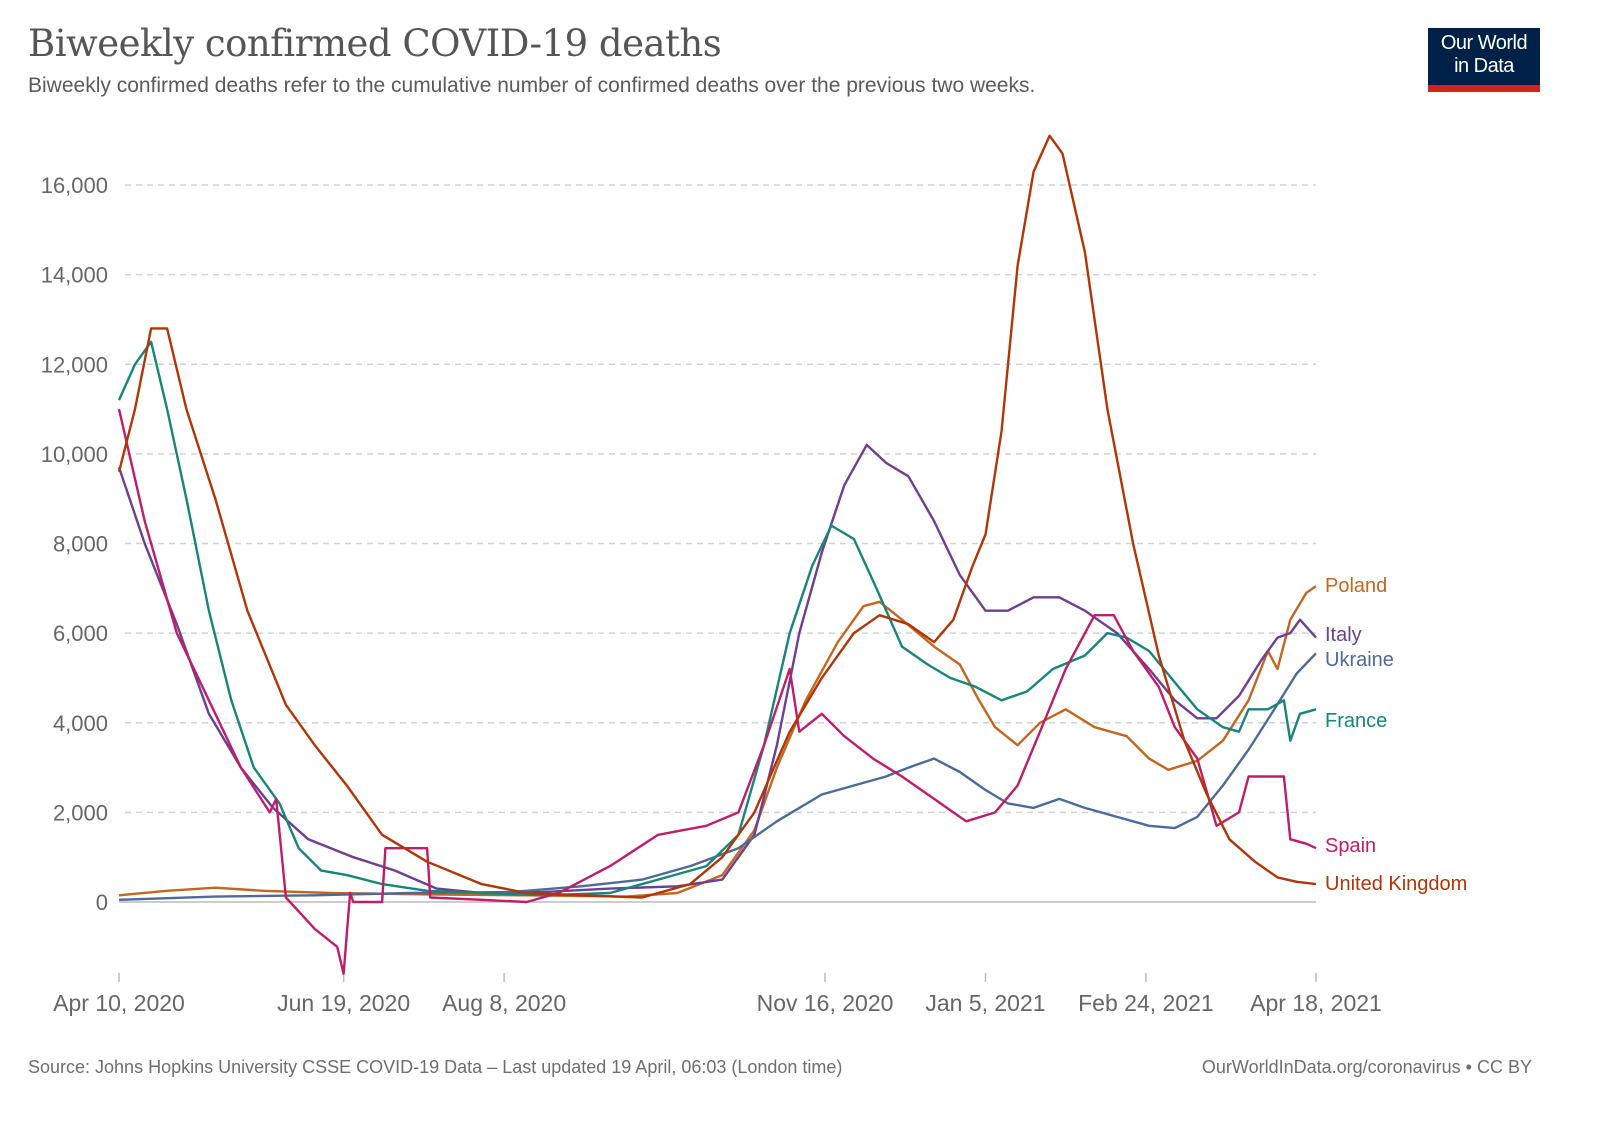 This screenshot has width=1600, height=1129. Describe the element at coordinates (1356, 721) in the screenshot. I see `series-label-france: France` at that location.